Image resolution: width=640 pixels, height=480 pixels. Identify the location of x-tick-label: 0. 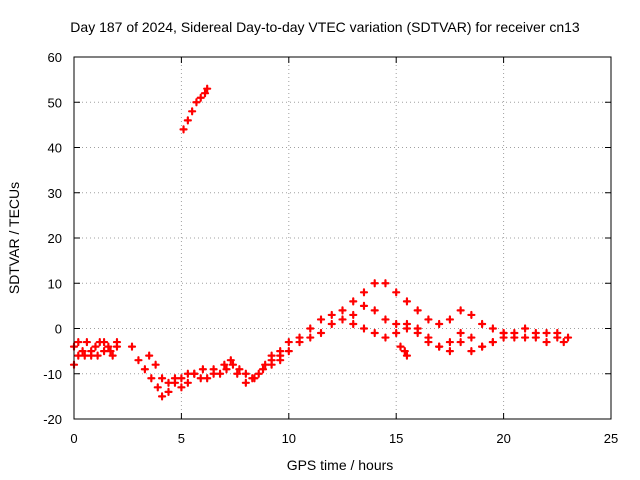
(73, 438).